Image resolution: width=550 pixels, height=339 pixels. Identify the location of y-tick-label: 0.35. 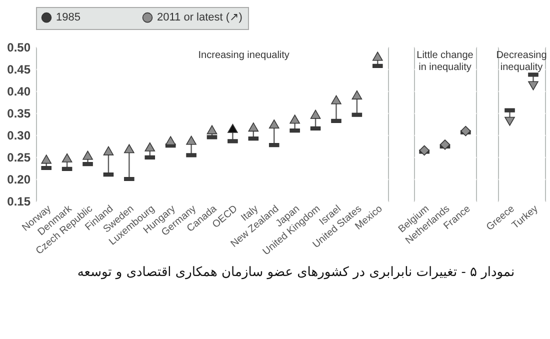
(19, 113).